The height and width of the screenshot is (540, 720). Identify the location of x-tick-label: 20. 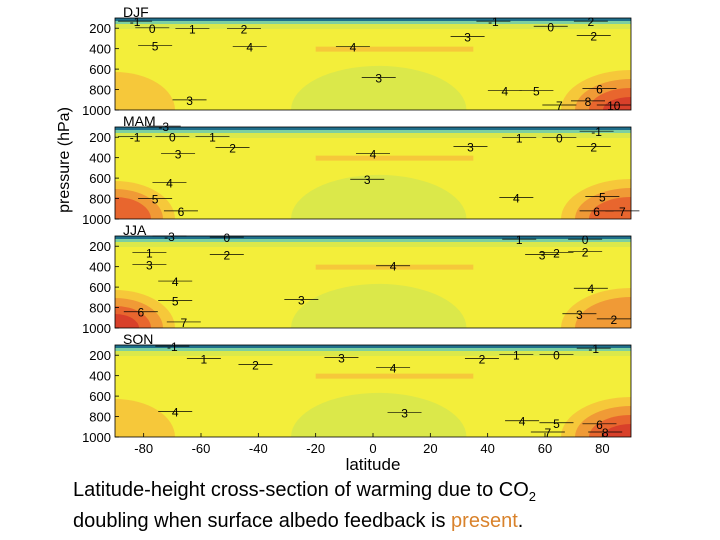
(430, 448).